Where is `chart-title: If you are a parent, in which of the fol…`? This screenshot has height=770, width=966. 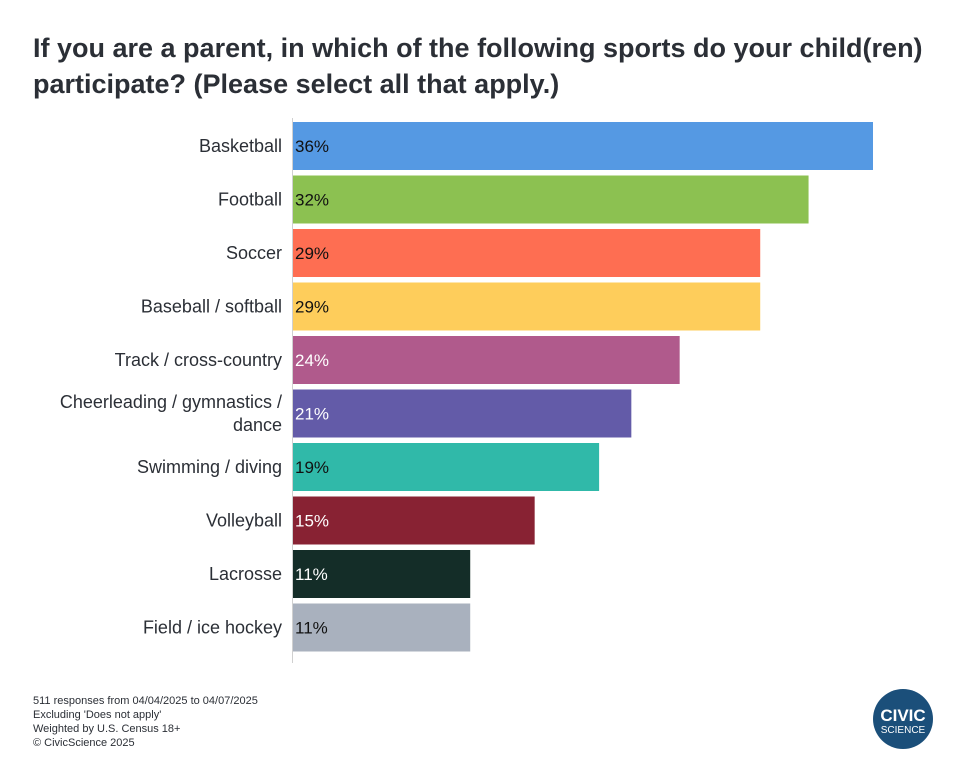 chart-title: If you are a parent, in which of the fol… is located at coordinates (478, 66).